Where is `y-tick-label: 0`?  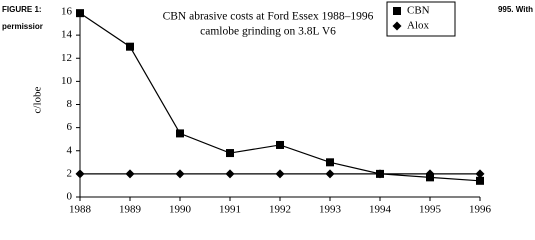
y-tick-label: 0 is located at coordinates (70, 197).